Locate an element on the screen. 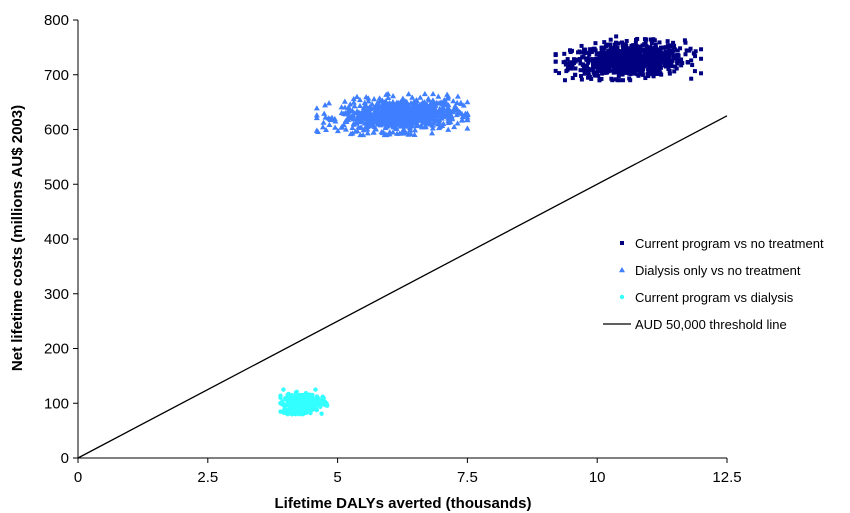 The height and width of the screenshot is (513, 850). x-tick-label: 12.5 is located at coordinates (726, 477).